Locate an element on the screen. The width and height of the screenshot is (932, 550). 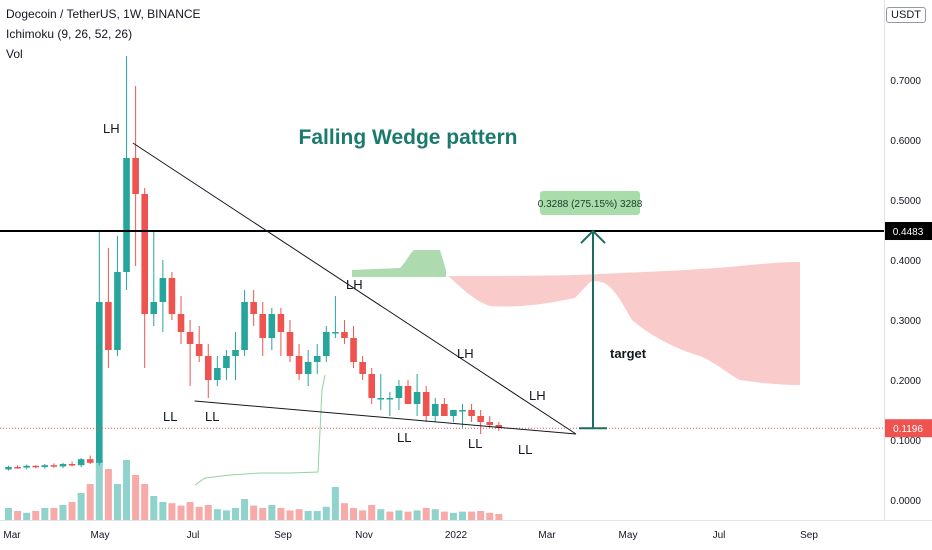
cloud-green-area is located at coordinates (399, 263).